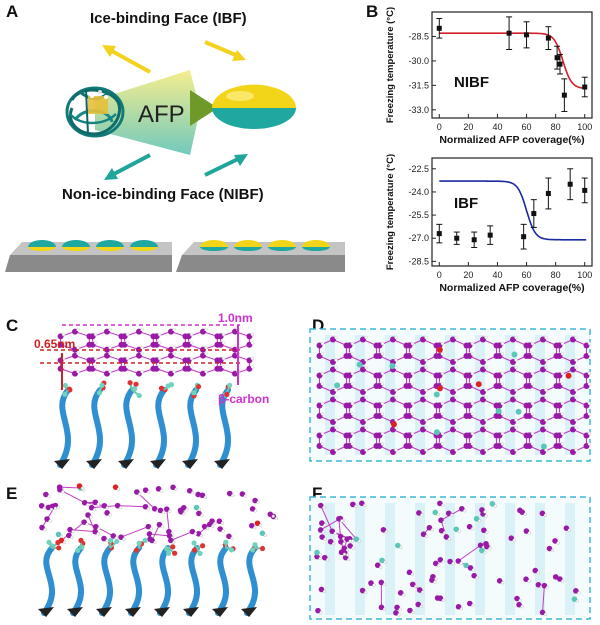  I want to click on ice-lattice, so click(156, 352).